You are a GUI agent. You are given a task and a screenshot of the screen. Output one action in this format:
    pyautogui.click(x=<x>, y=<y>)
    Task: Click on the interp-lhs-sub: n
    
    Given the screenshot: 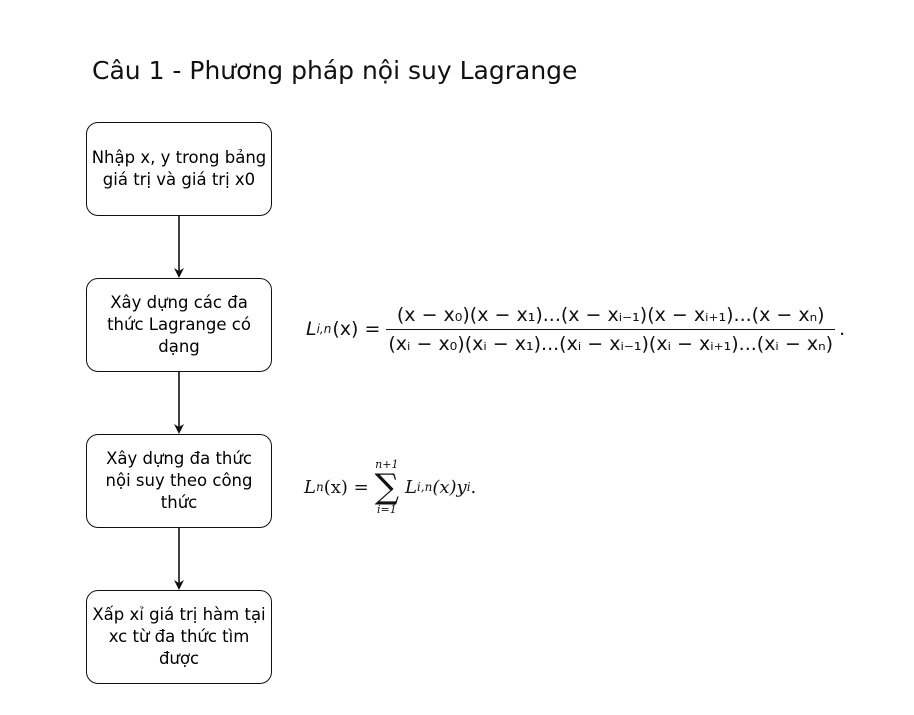 What is the action you would take?
    pyautogui.click(x=319, y=487)
    